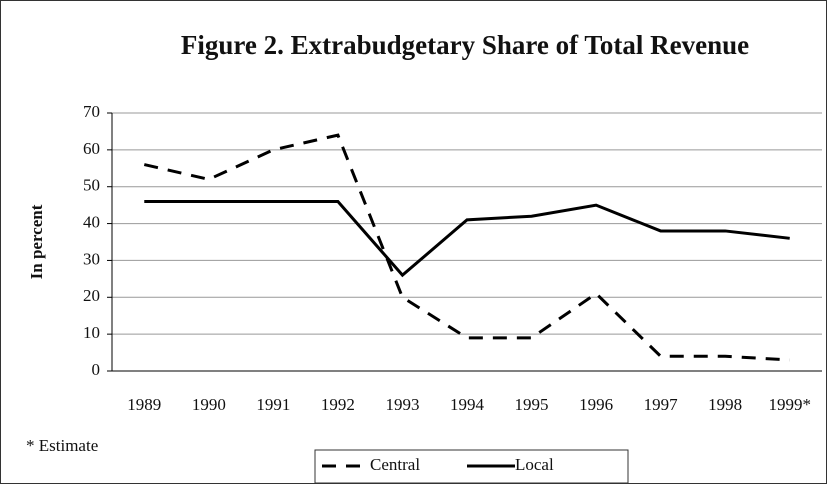  Describe the element at coordinates (91, 258) in the screenshot. I see `y-tick-label: 30` at that location.